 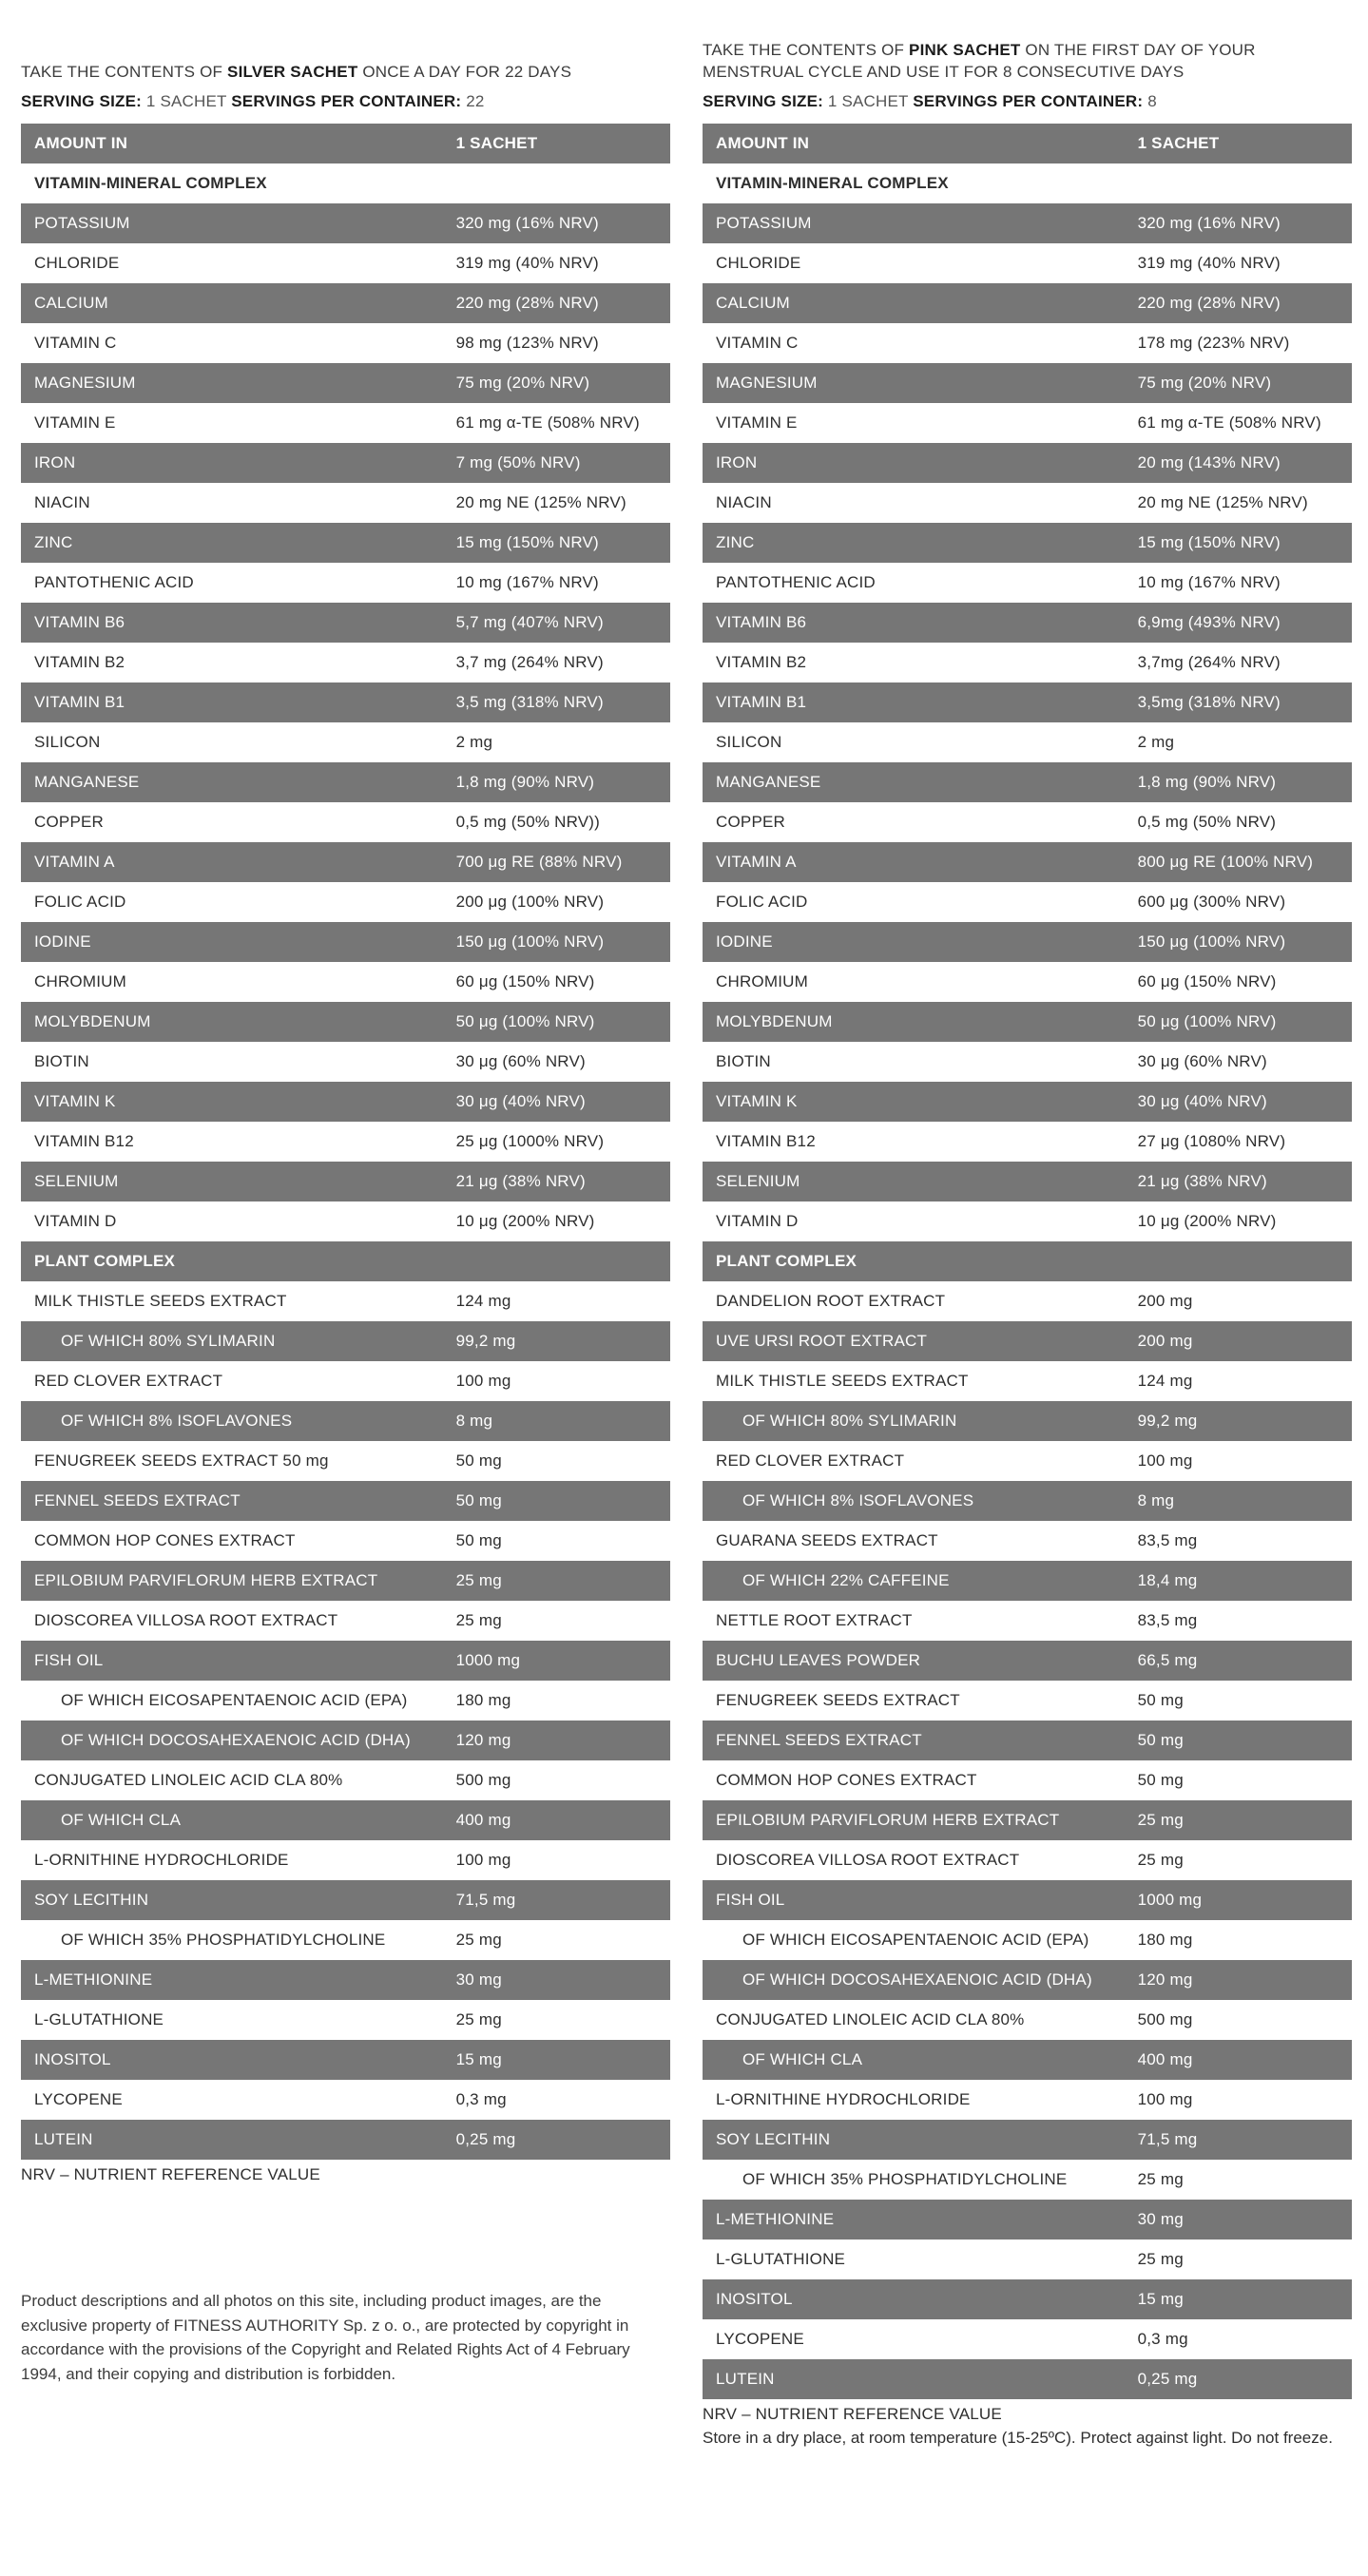 What do you see at coordinates (1027, 1181) in the screenshot?
I see `nutrient-row: SELENIUM 21 μg (38% NRV)` at bounding box center [1027, 1181].